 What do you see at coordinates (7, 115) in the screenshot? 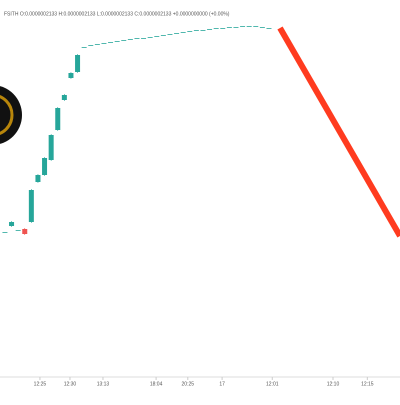
I see `logo-ring` at bounding box center [7, 115].